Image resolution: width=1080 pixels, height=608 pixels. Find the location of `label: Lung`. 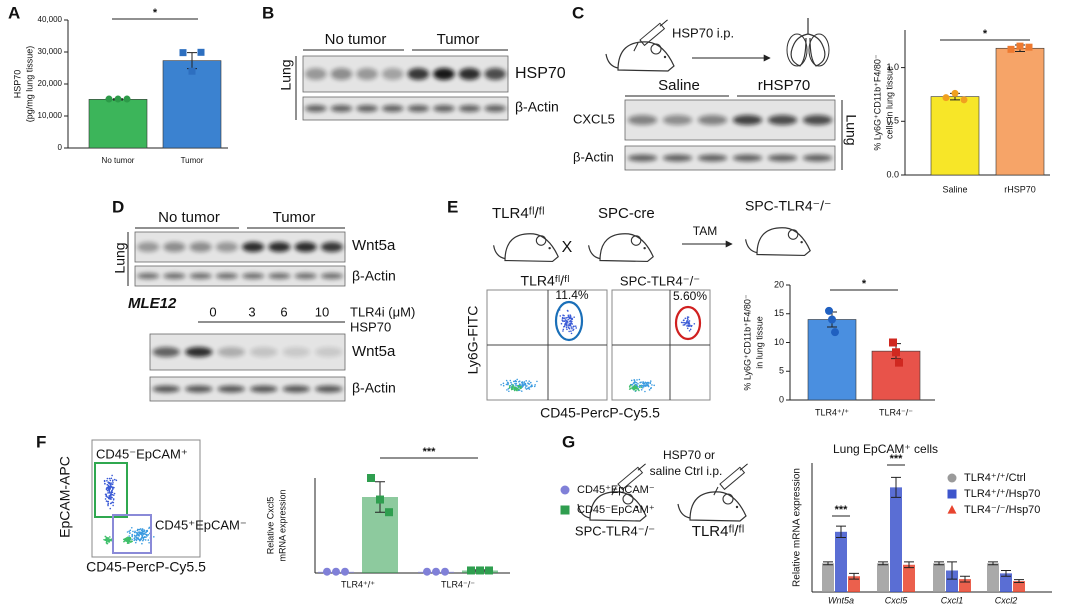

label: Lung is located at coordinates (286, 74).